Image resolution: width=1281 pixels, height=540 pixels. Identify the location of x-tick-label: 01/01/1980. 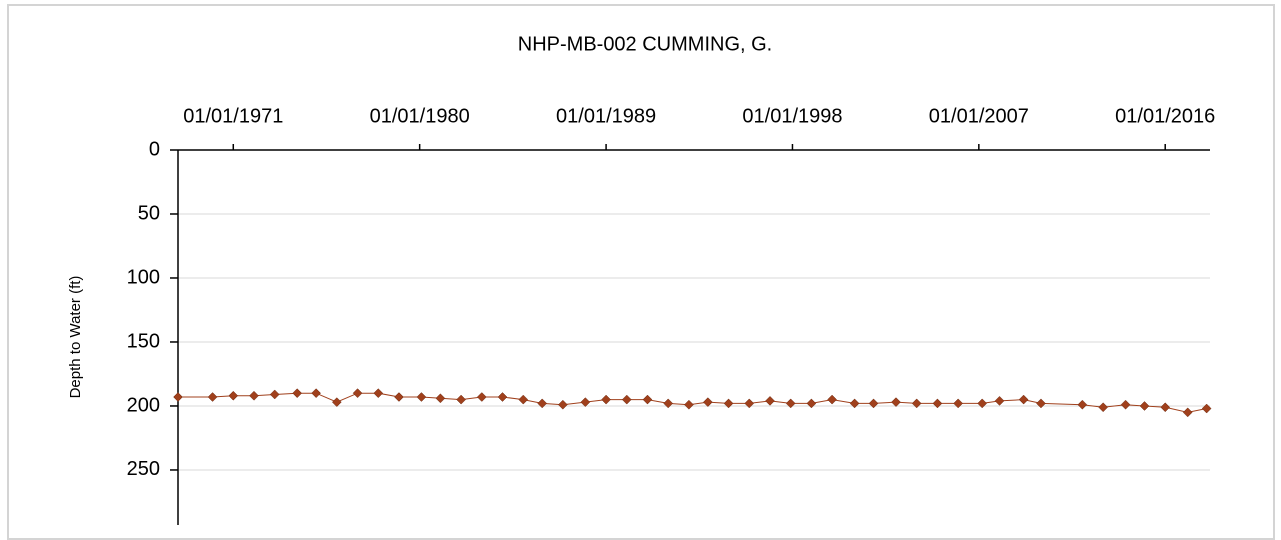
(420, 116).